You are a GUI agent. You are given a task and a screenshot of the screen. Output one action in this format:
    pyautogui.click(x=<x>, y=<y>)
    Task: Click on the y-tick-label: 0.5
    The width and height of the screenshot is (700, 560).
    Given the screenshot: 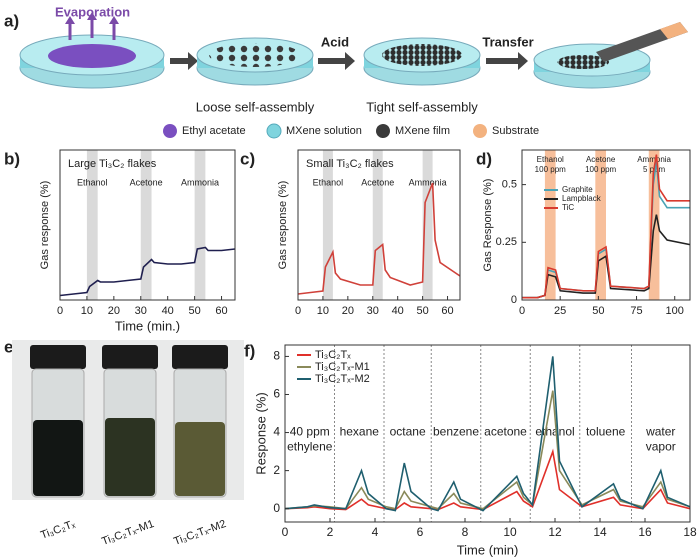 What is the action you would take?
    pyautogui.click(x=509, y=185)
    